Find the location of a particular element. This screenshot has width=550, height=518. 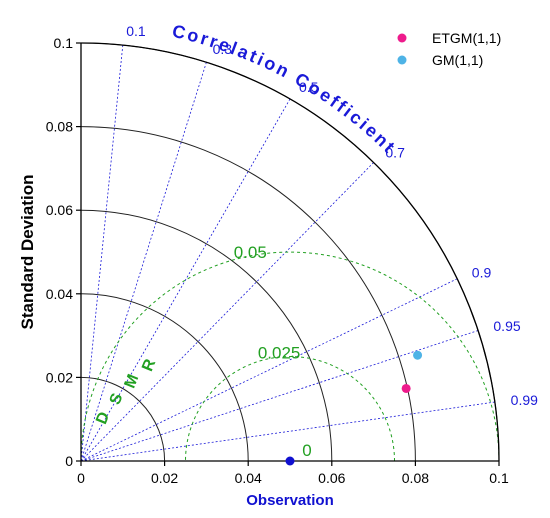

correlation-tick-label: 0.7 is located at coordinates (395, 152).